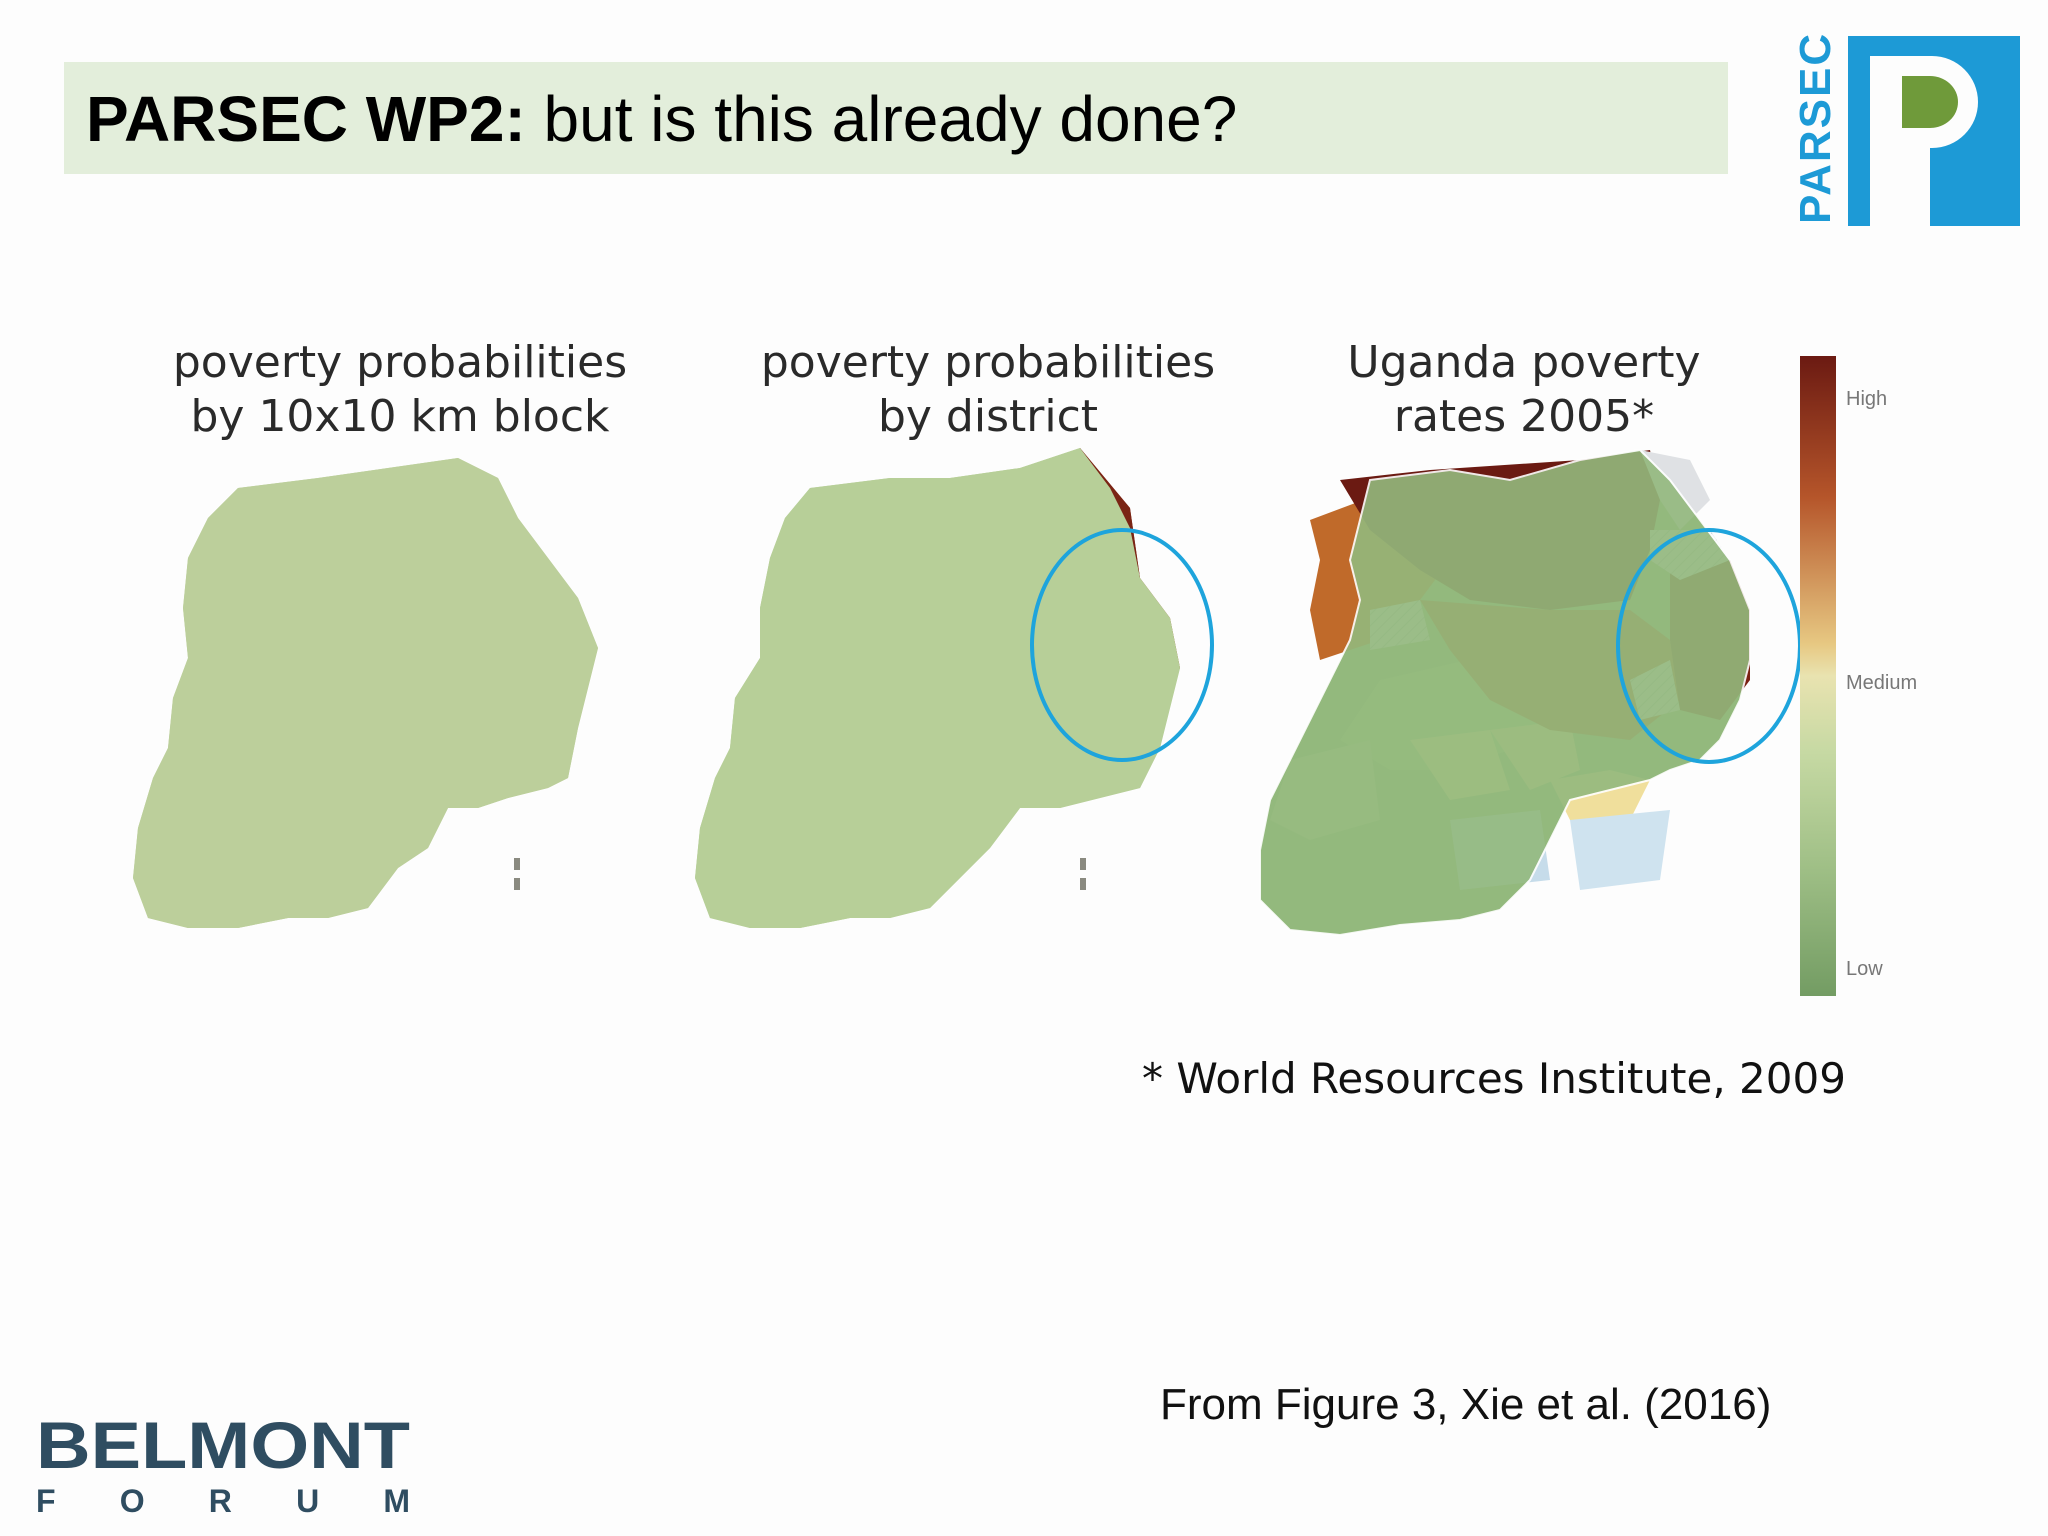  What do you see at coordinates (1494, 1078) in the screenshot?
I see `citation-text: * World Resources Institute, 2009` at bounding box center [1494, 1078].